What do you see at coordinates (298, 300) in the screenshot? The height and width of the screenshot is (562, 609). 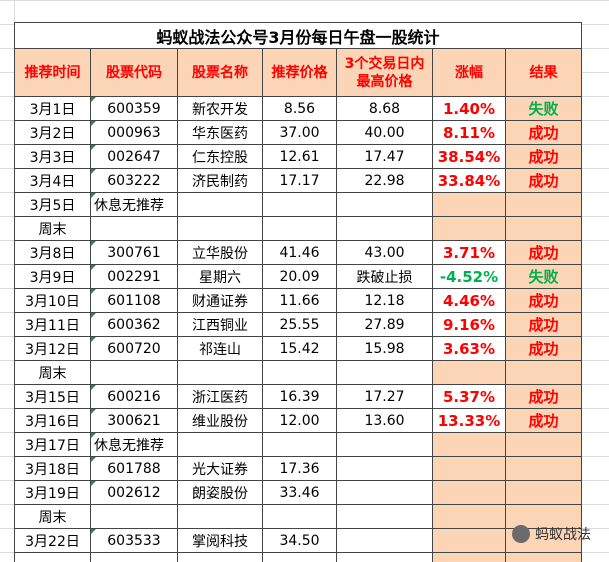 I see `data-row: 3月10日 601108 财通证券 11.66 12.18 4.46% 成功` at bounding box center [298, 300].